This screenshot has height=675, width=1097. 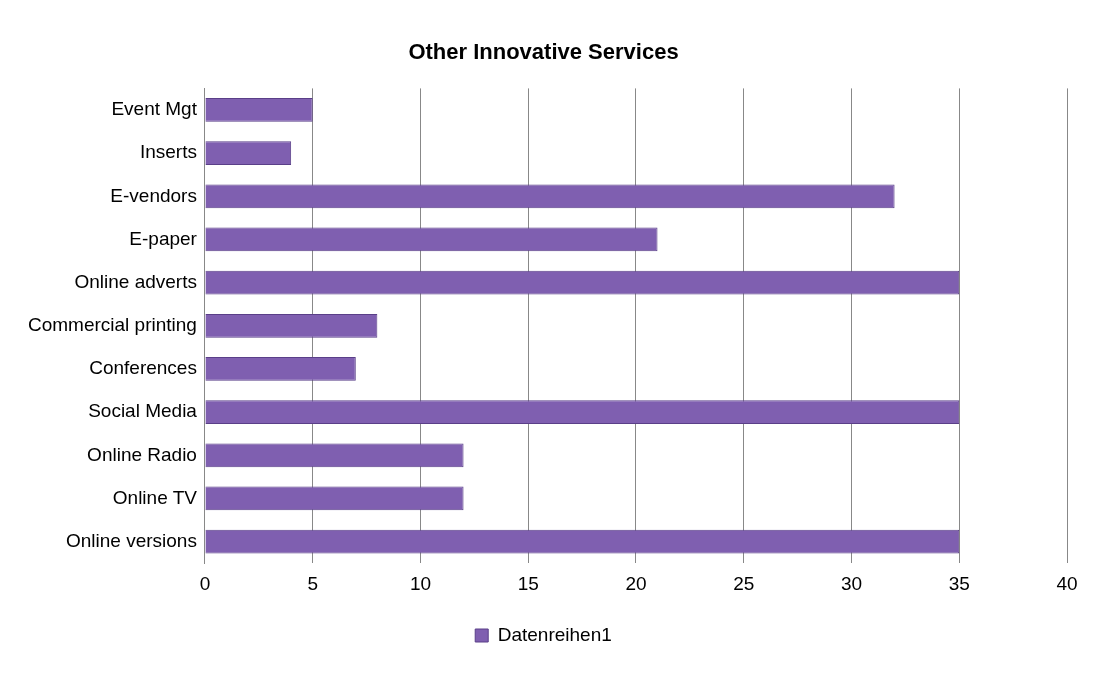 I want to click on y-tick-label: Inserts, so click(x=168, y=152).